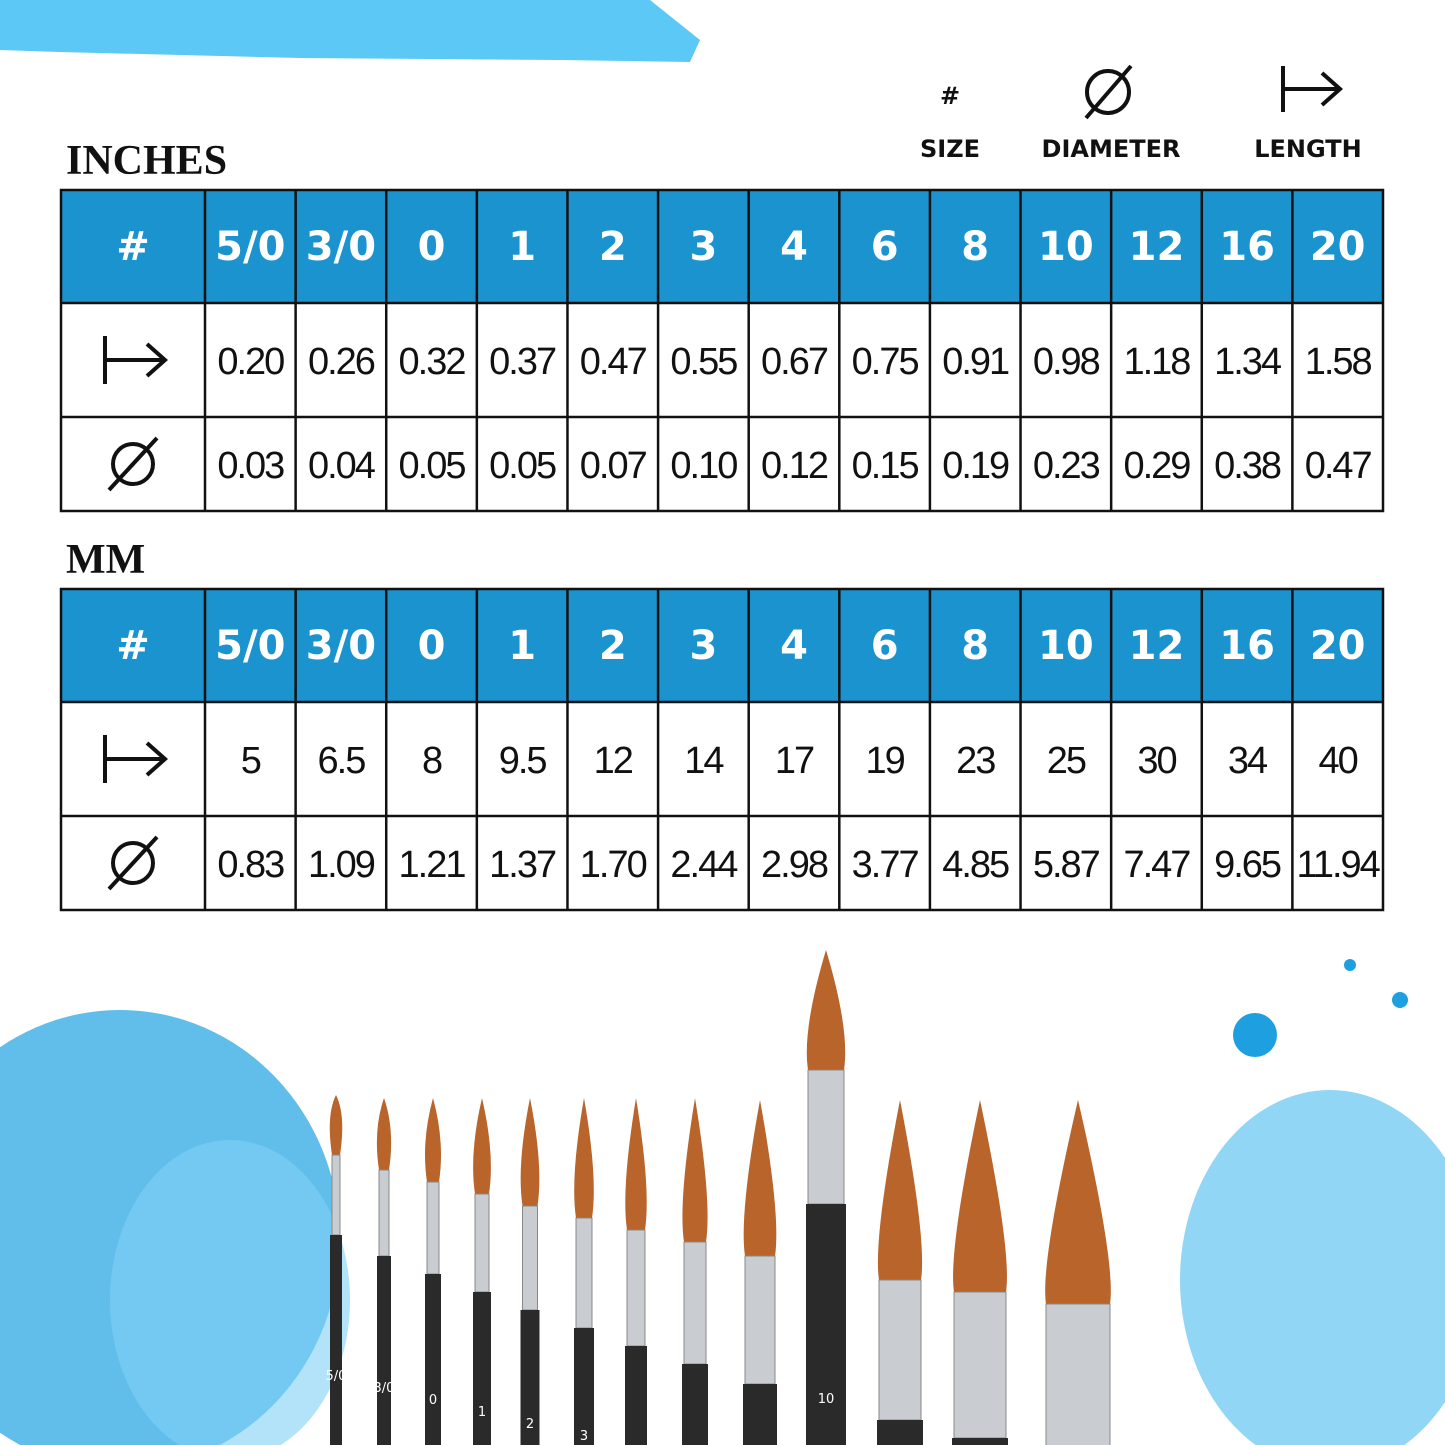  What do you see at coordinates (884, 761) in the screenshot?
I see `value-cell: 19` at bounding box center [884, 761].